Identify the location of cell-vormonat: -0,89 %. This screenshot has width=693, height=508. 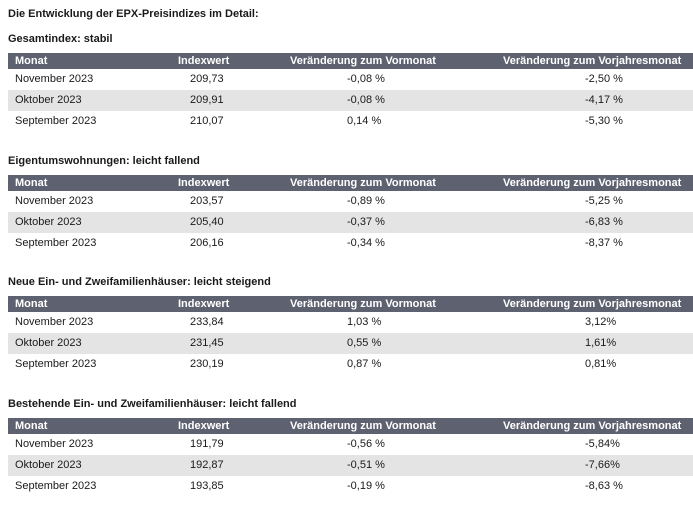
(381, 201).